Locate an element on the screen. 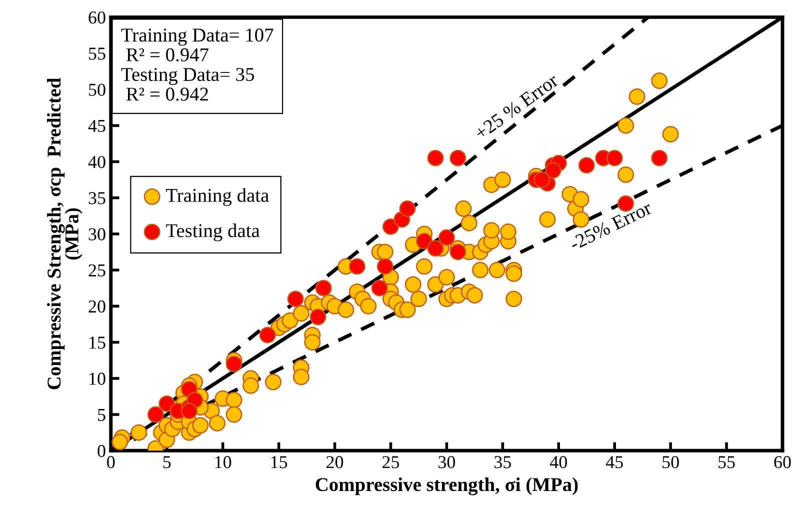  legend-label: Testing data is located at coordinates (213, 233).